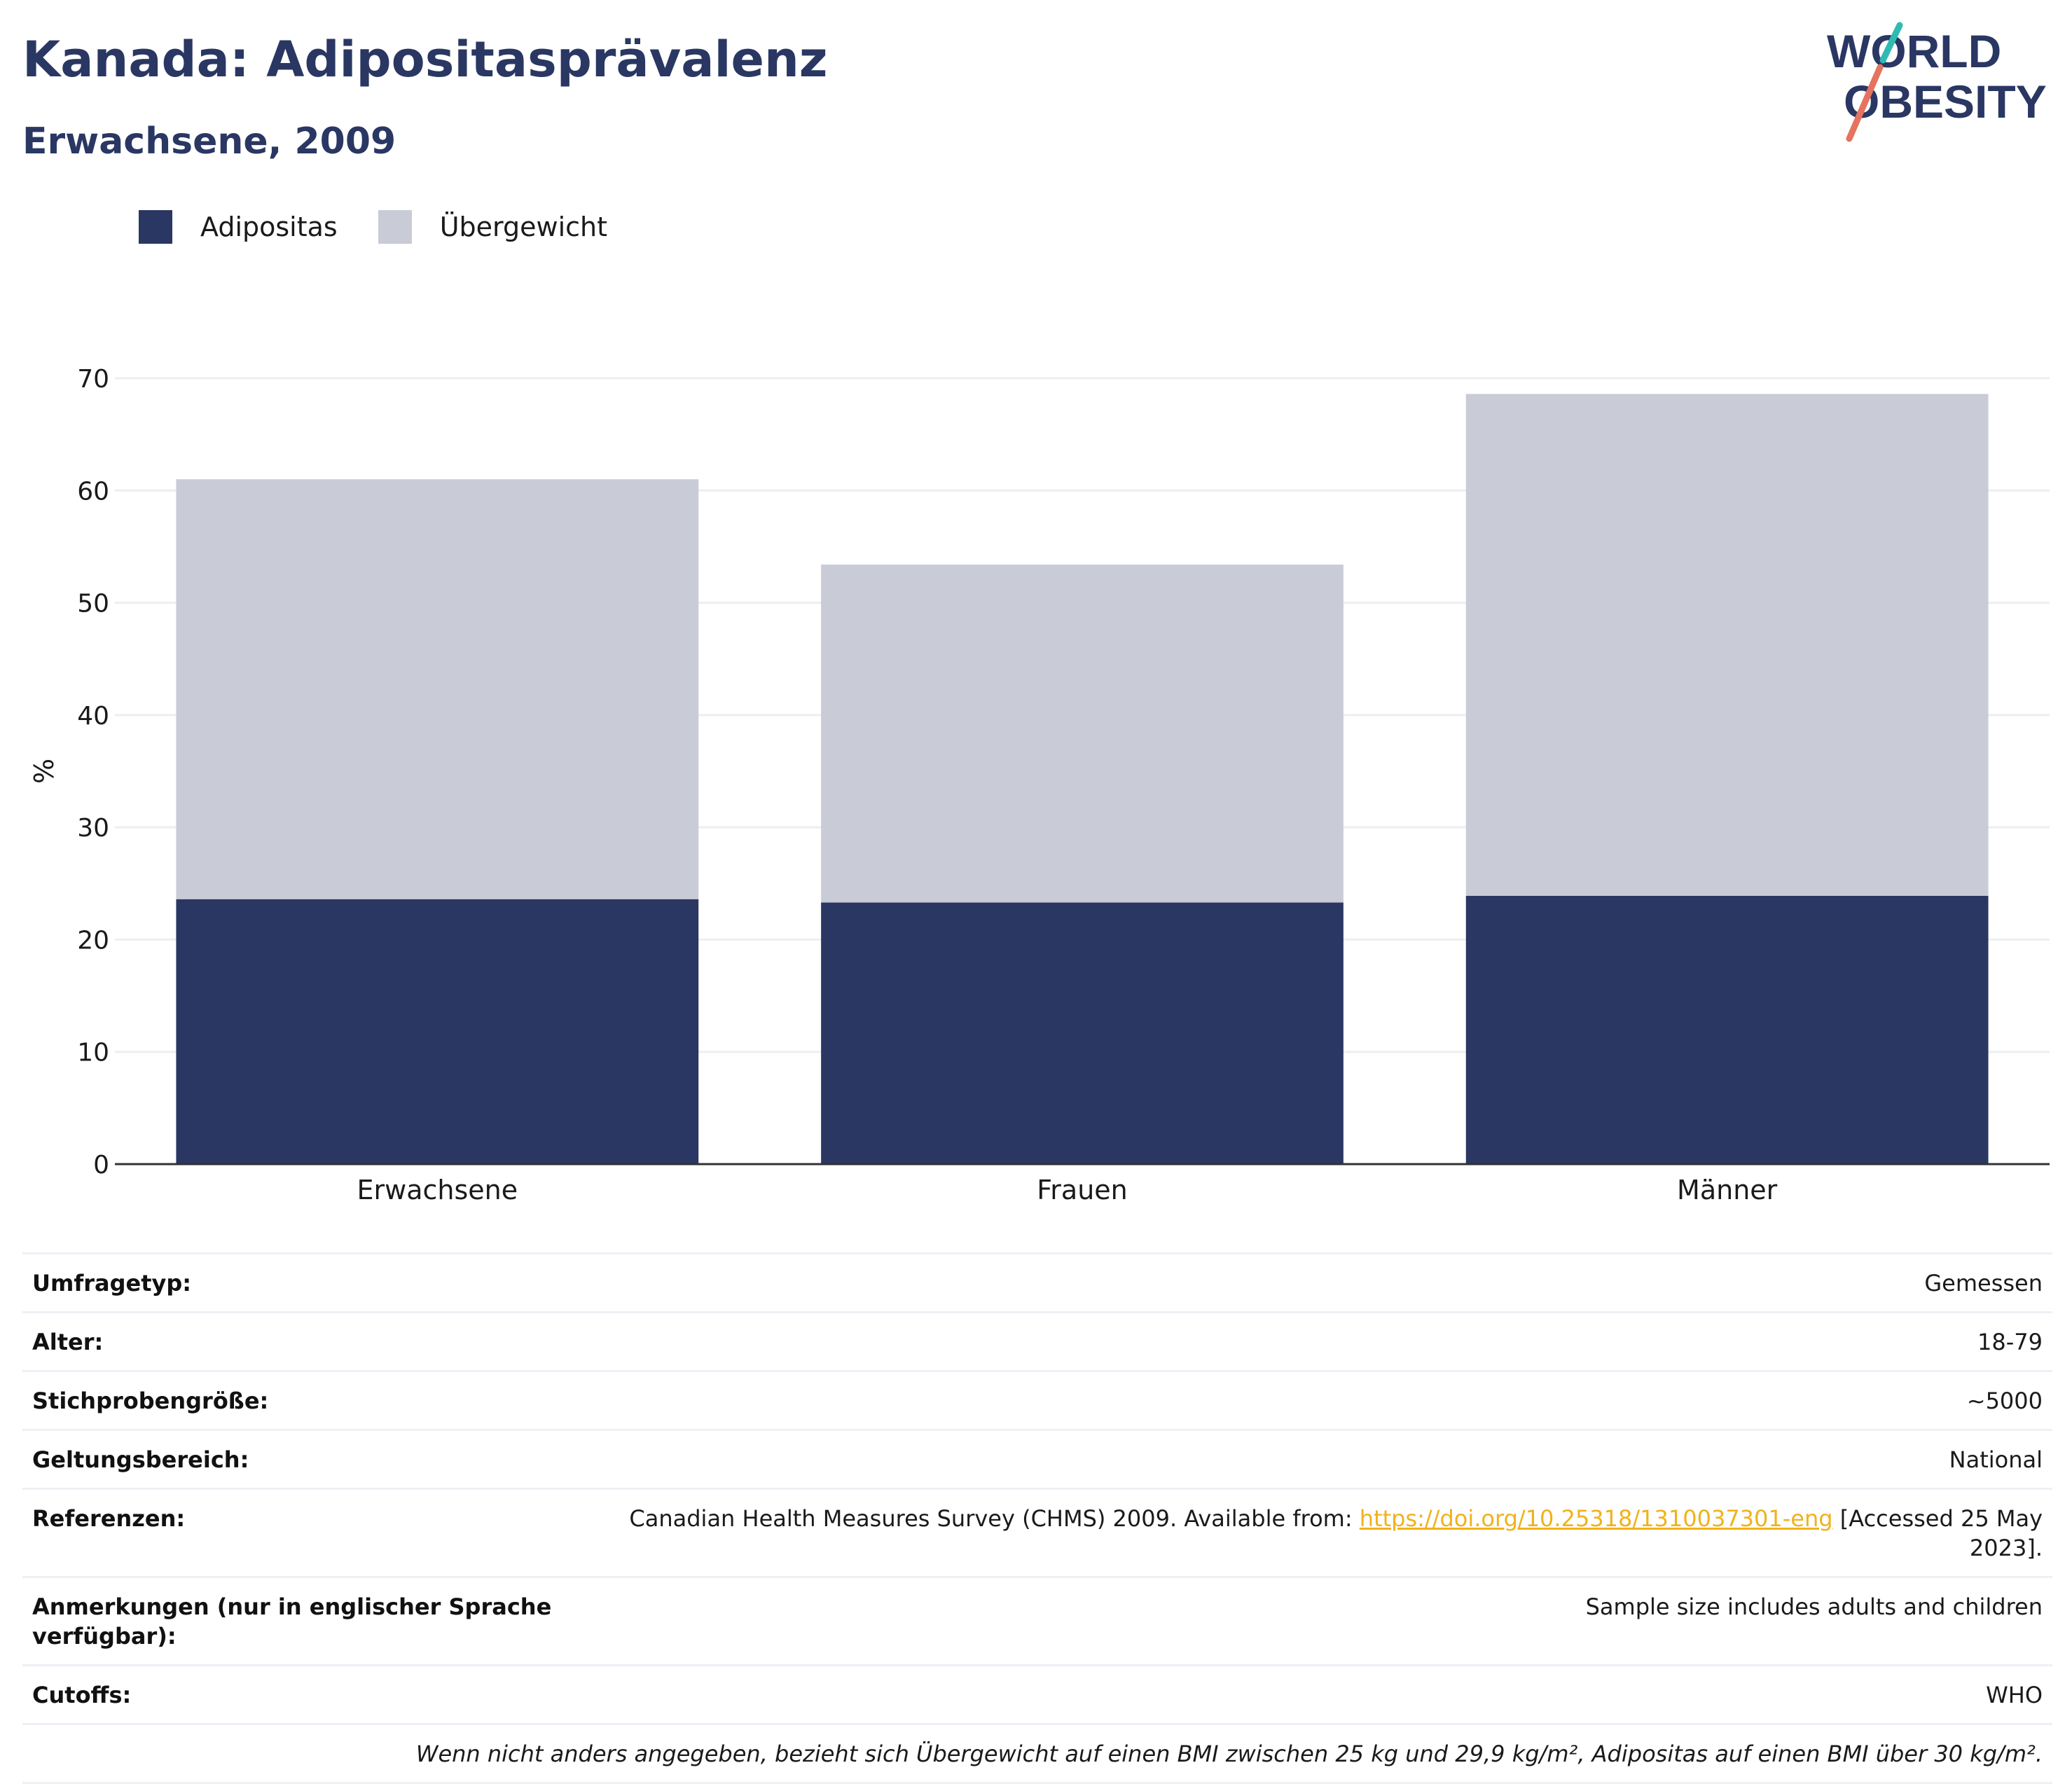  I want to click on legend-label-uebergewicht: Übergewicht, so click(523, 227).